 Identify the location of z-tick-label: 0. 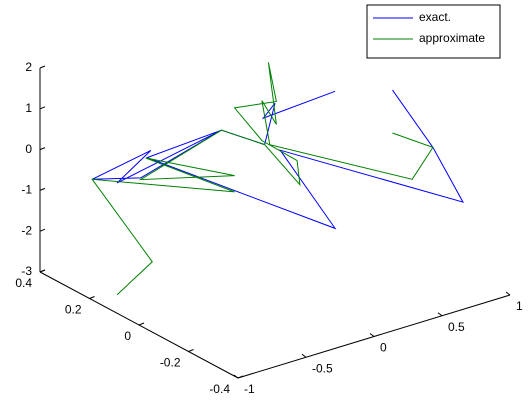
(28, 149).